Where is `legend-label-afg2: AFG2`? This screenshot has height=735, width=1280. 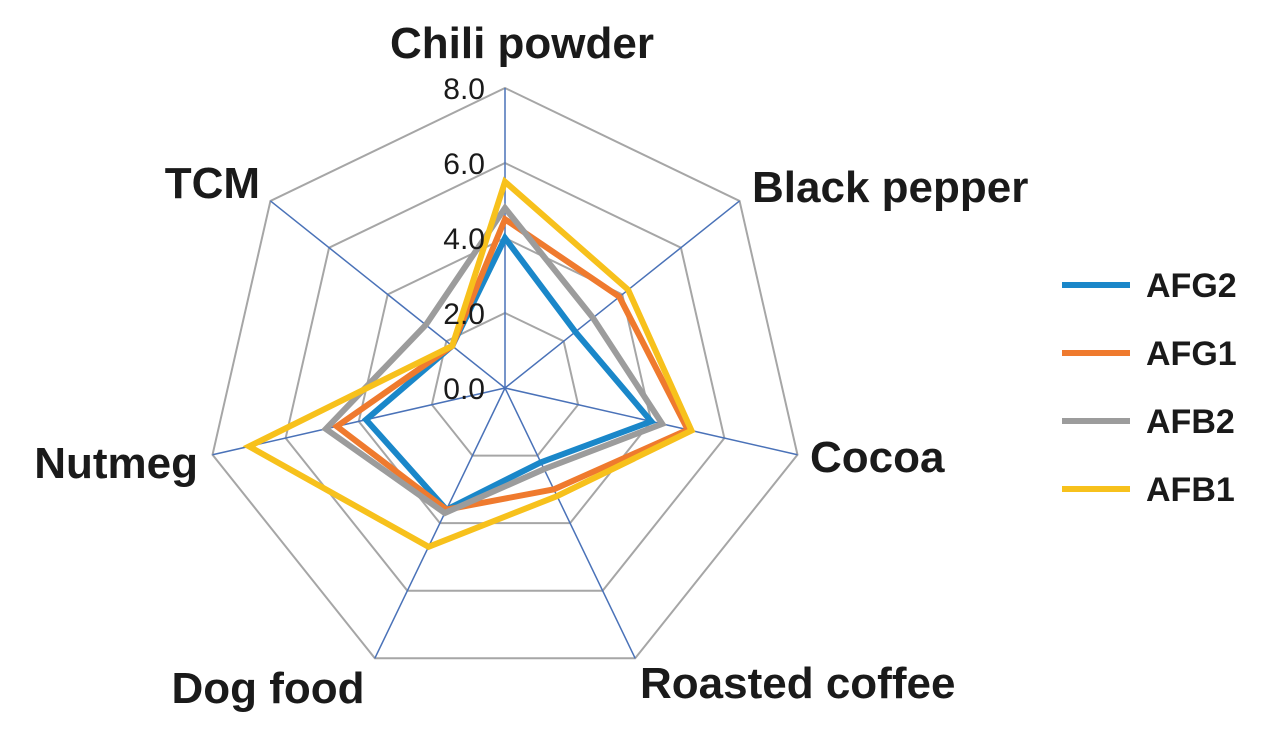 legend-label-afg2: AFG2 is located at coordinates (1191, 286).